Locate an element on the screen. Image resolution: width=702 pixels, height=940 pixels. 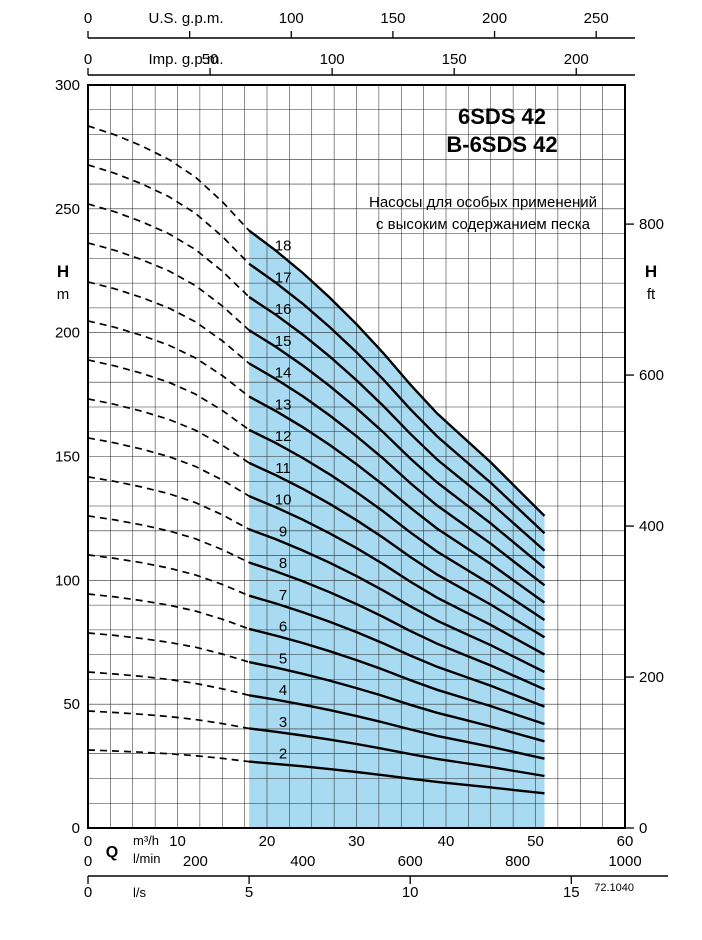
pump-curve-stage-15-solid is located at coordinates (397, 449).